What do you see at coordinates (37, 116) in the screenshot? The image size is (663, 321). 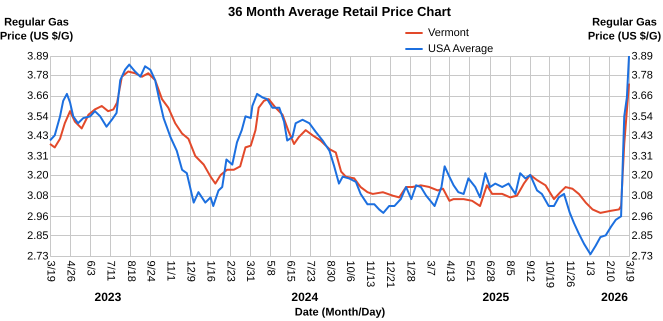 I see `y-tick-label: 3.54` at bounding box center [37, 116].